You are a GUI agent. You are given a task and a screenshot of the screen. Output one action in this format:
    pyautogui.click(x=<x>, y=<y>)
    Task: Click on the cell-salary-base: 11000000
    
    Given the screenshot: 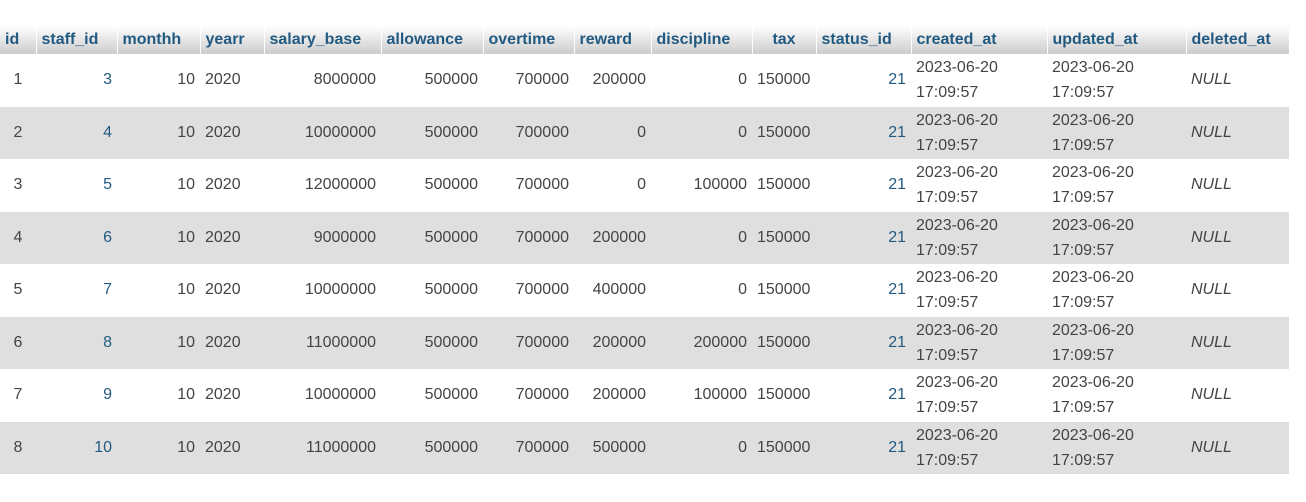 What is the action you would take?
    pyautogui.click(x=322, y=447)
    